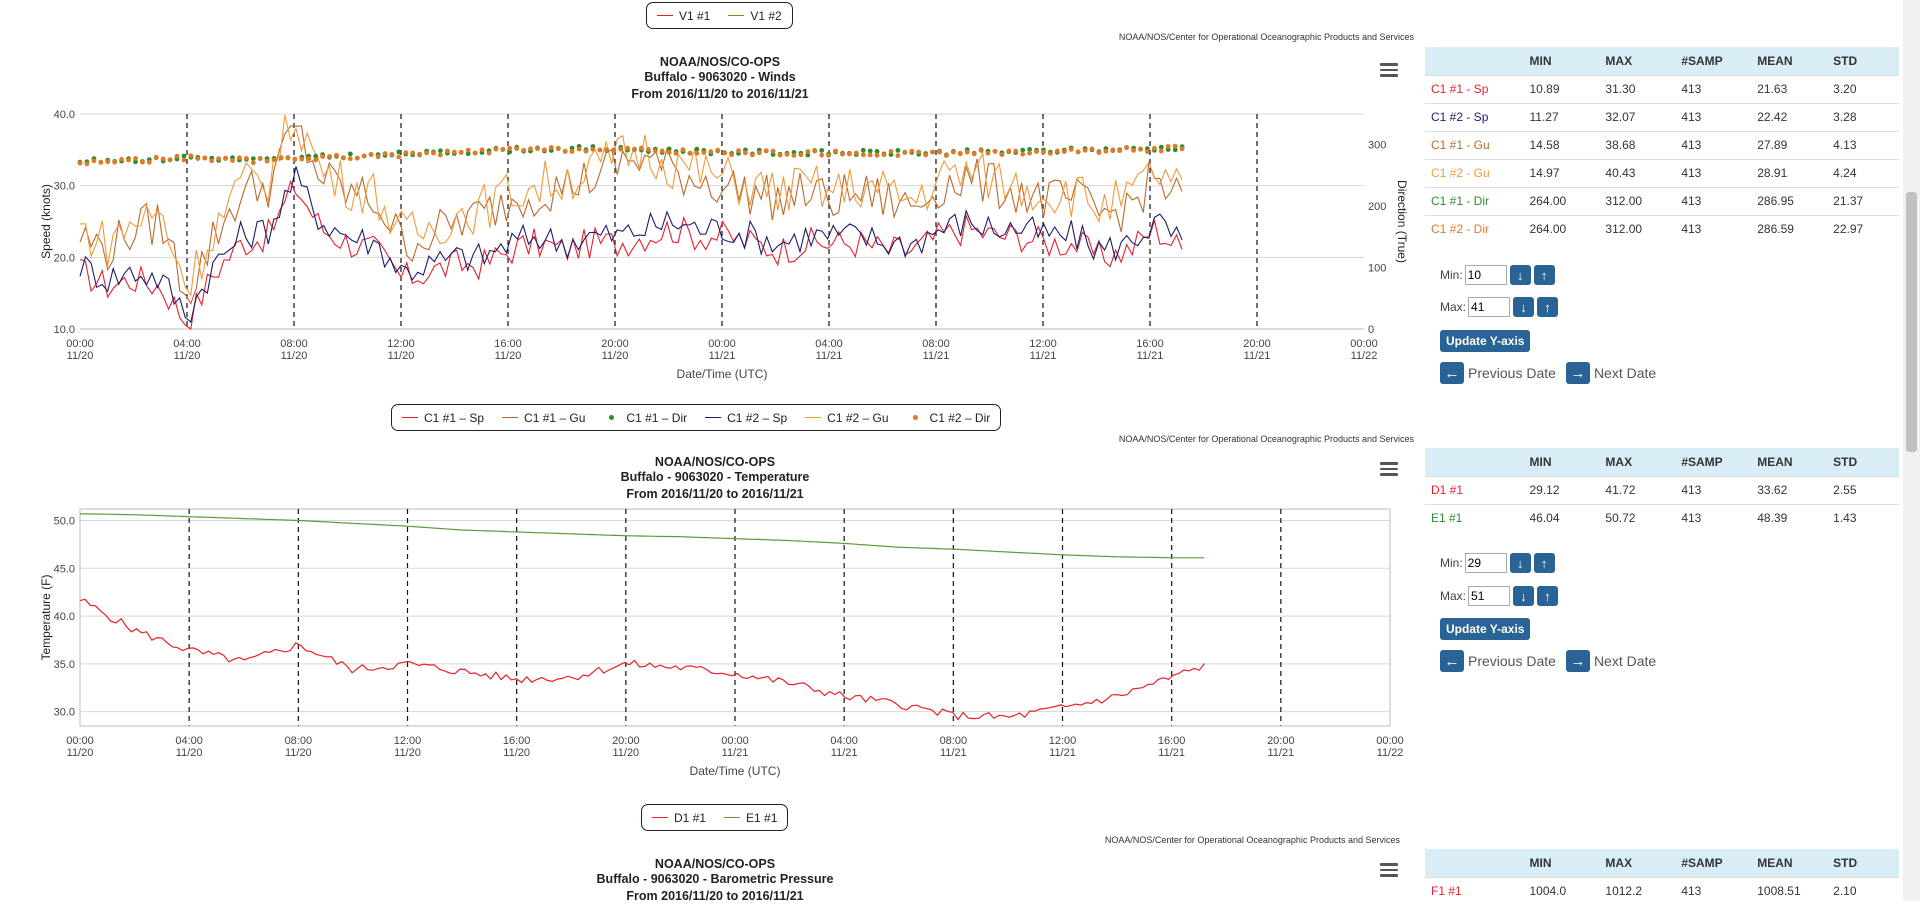 The image size is (1920, 905). I want to click on stats-header-cell: #SAMP, so click(1713, 462).